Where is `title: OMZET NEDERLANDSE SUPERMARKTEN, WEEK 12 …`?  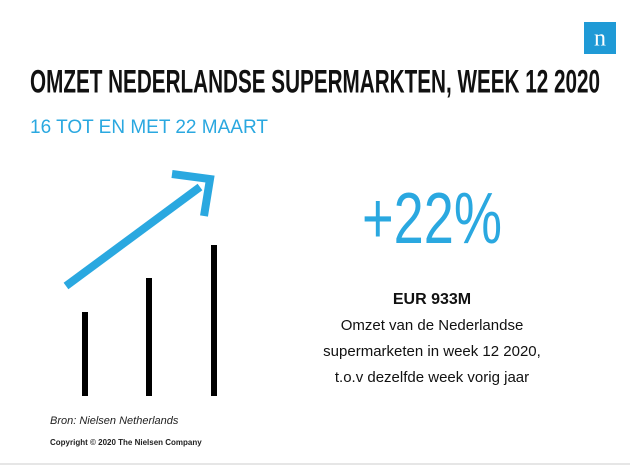 title: OMZET NEDERLANDSE SUPERMARKTEN, WEEK 12 … is located at coordinates (315, 81).